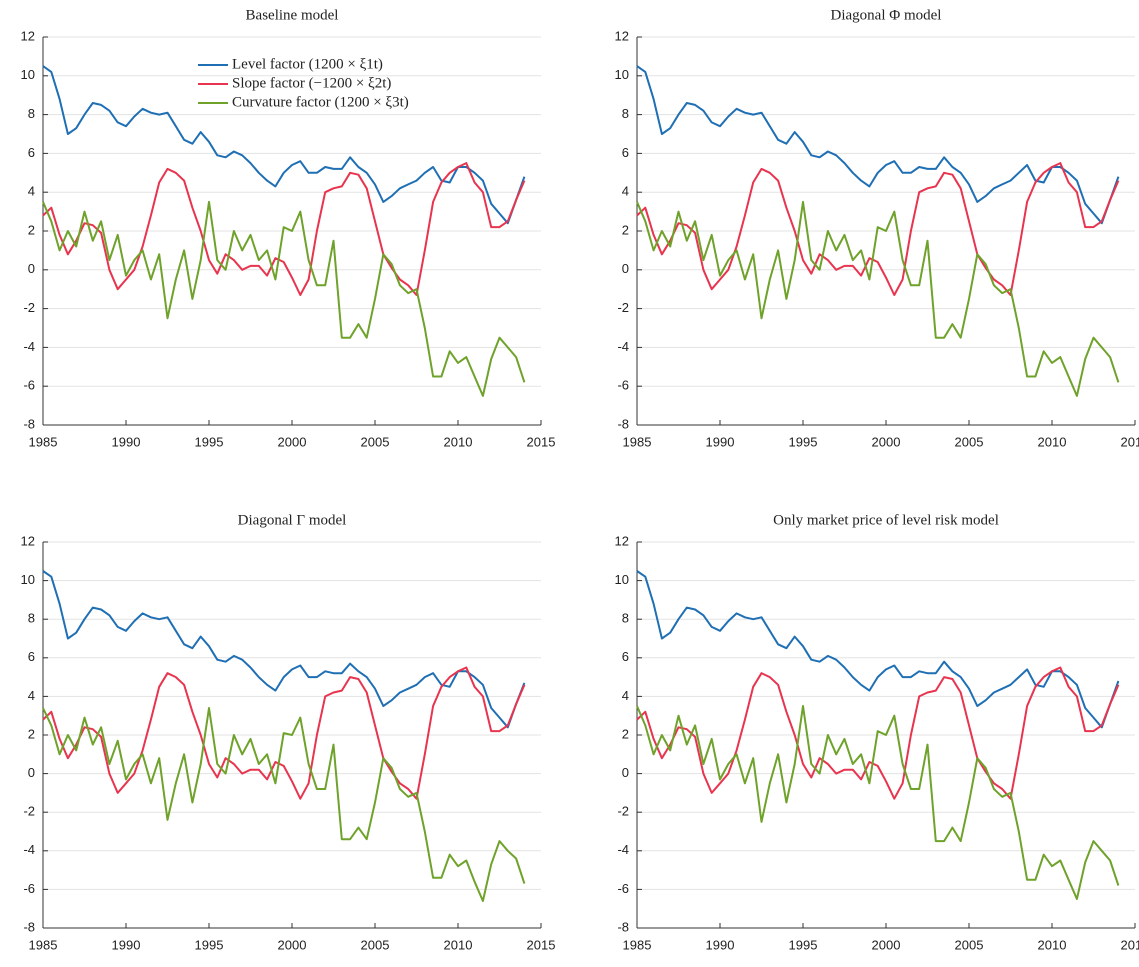 This screenshot has width=1139, height=967. Describe the element at coordinates (292, 15) in the screenshot. I see `chart-title: Baseline model` at that location.